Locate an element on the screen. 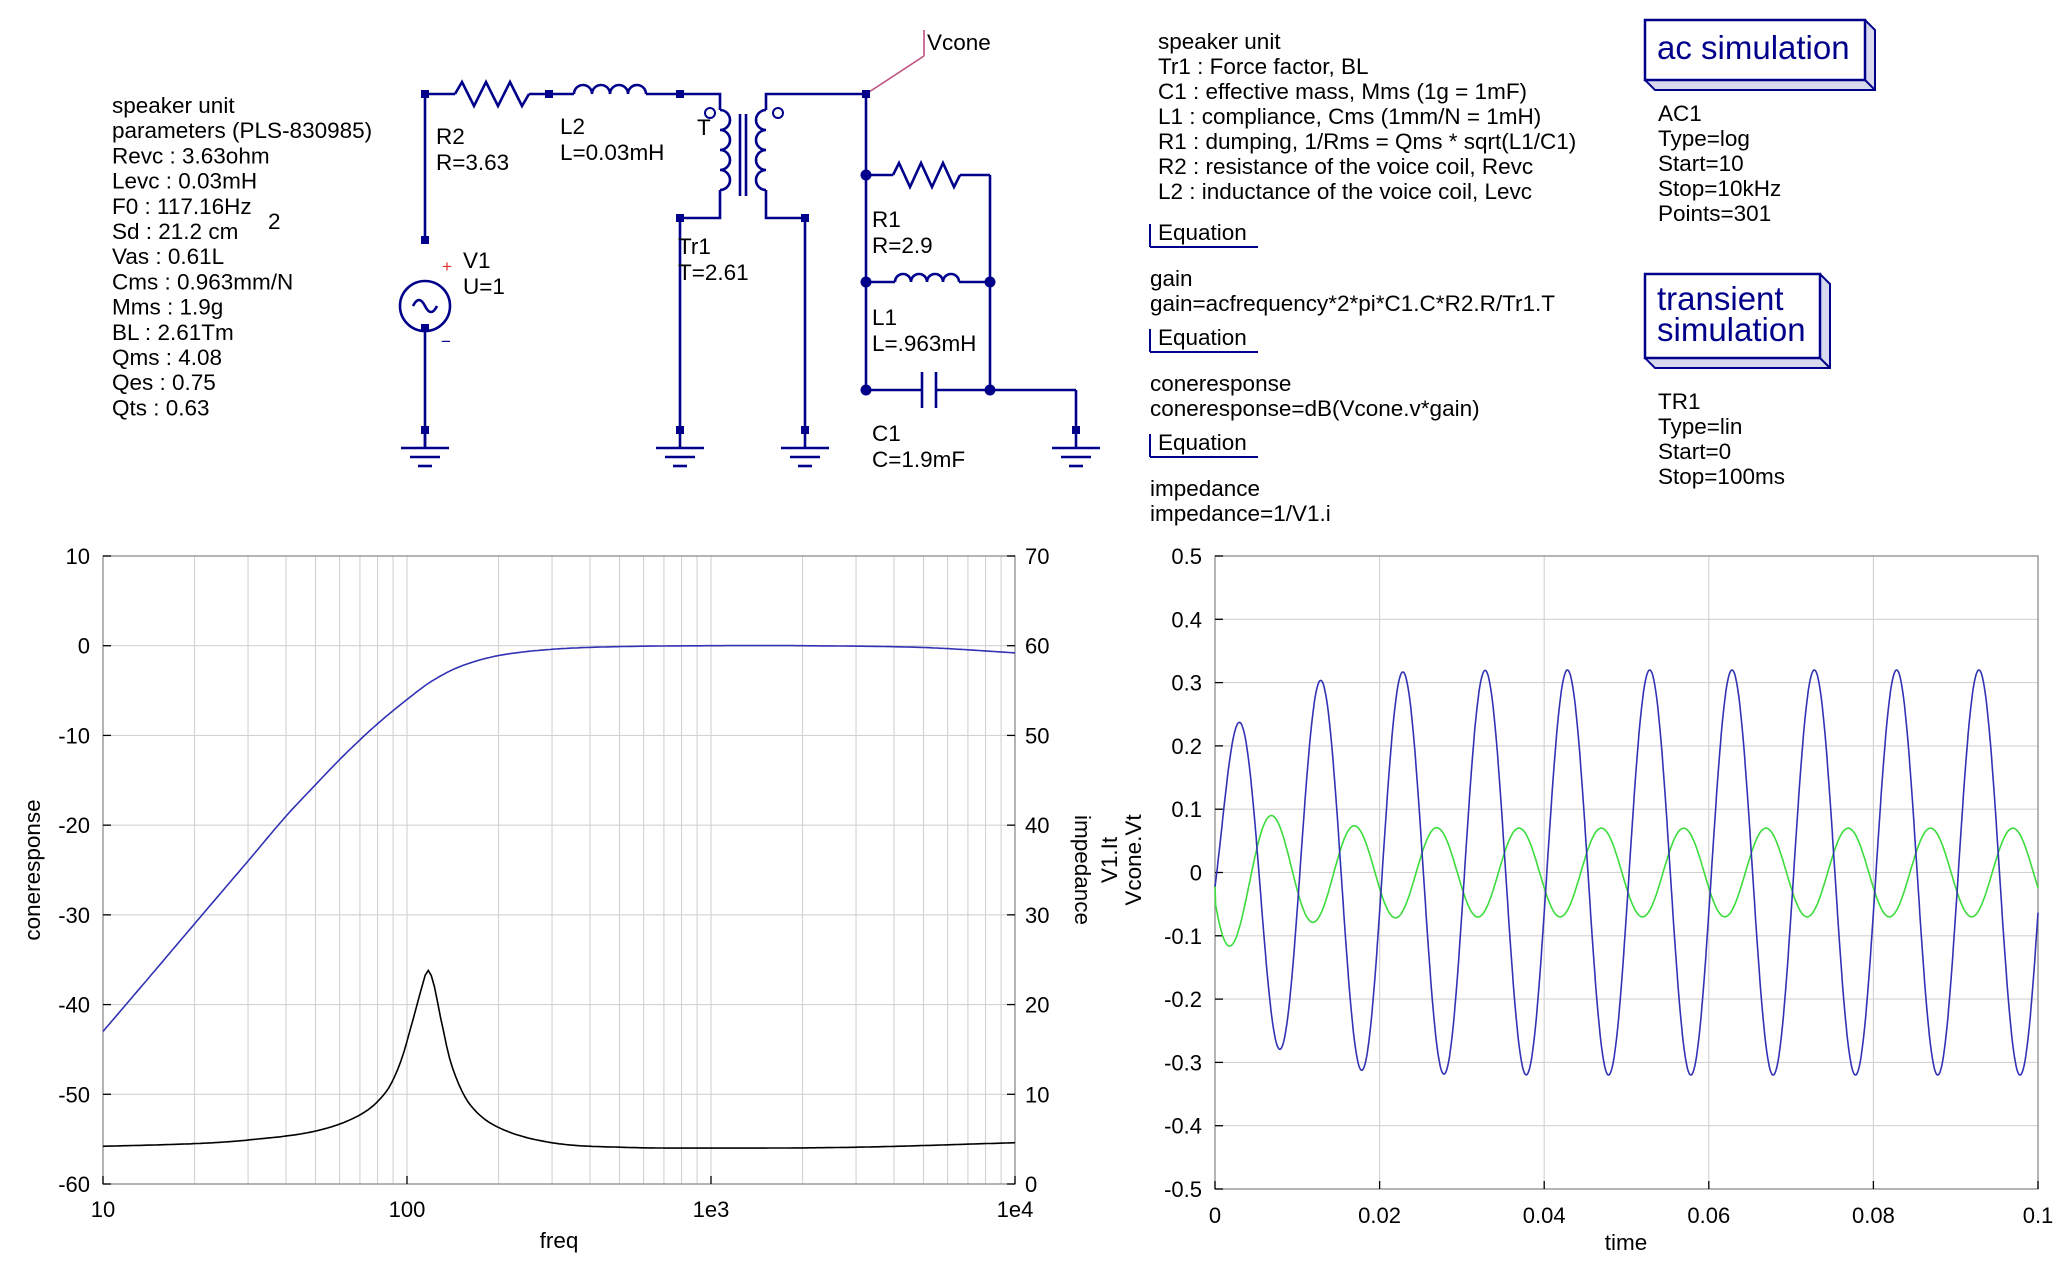 The height and width of the screenshot is (1269, 2061). y2-tick-label: 30 is located at coordinates (1037, 915).